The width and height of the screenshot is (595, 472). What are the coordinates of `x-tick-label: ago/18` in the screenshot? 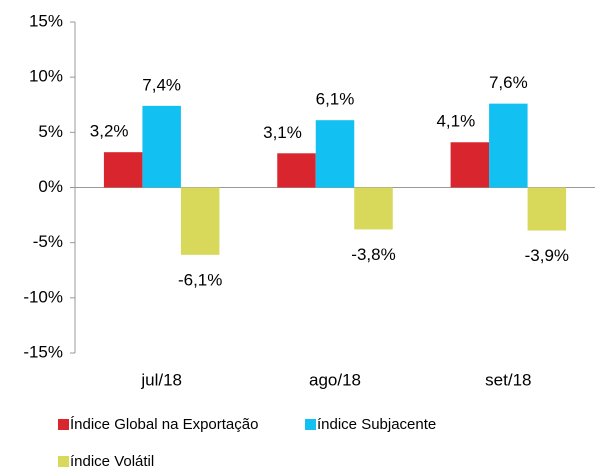 It's located at (335, 379).